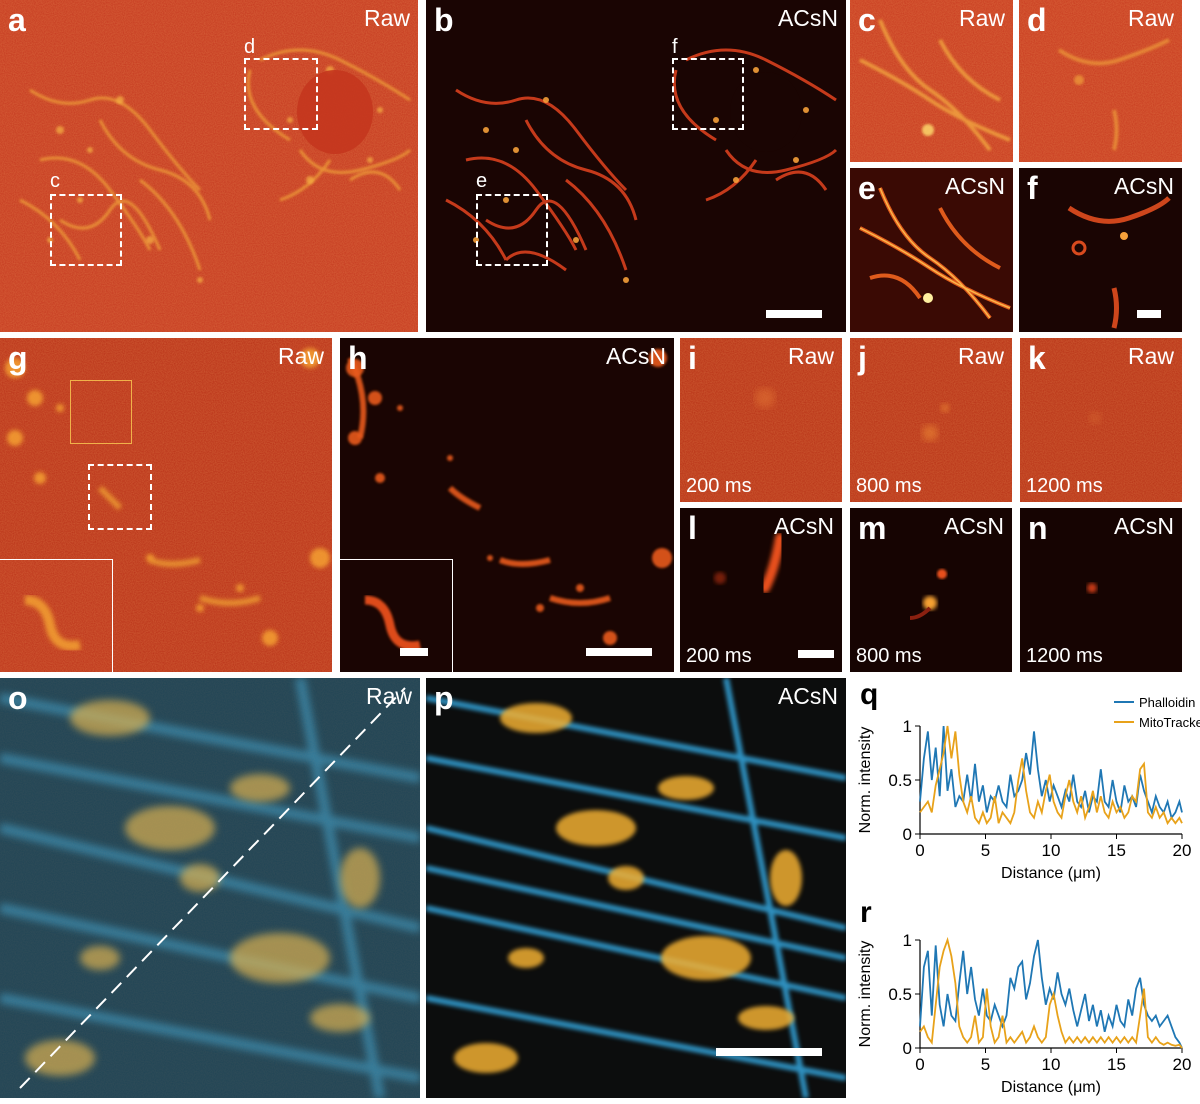  Describe the element at coordinates (675, 47) in the screenshot. I see `box-label-f: f` at that location.